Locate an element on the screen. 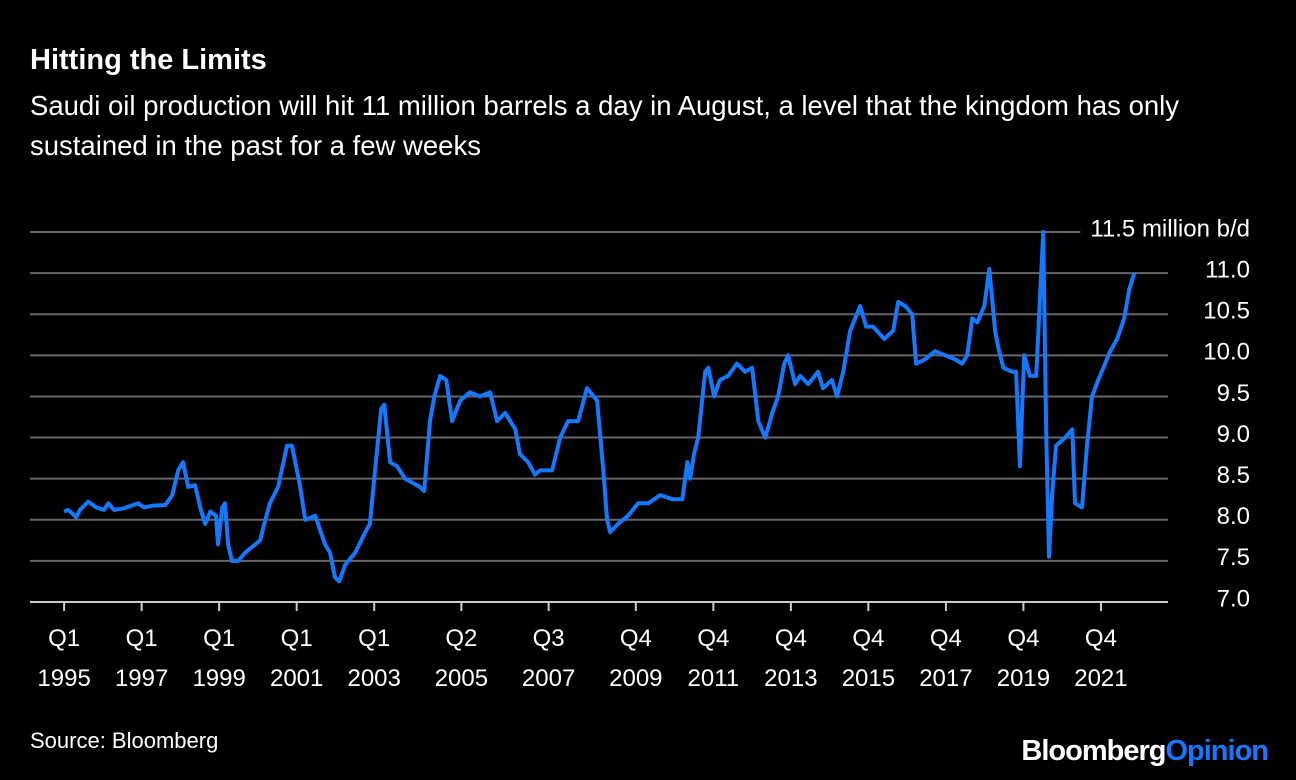 The image size is (1296, 780). chart-title: Hitting the Limits is located at coordinates (148, 60).